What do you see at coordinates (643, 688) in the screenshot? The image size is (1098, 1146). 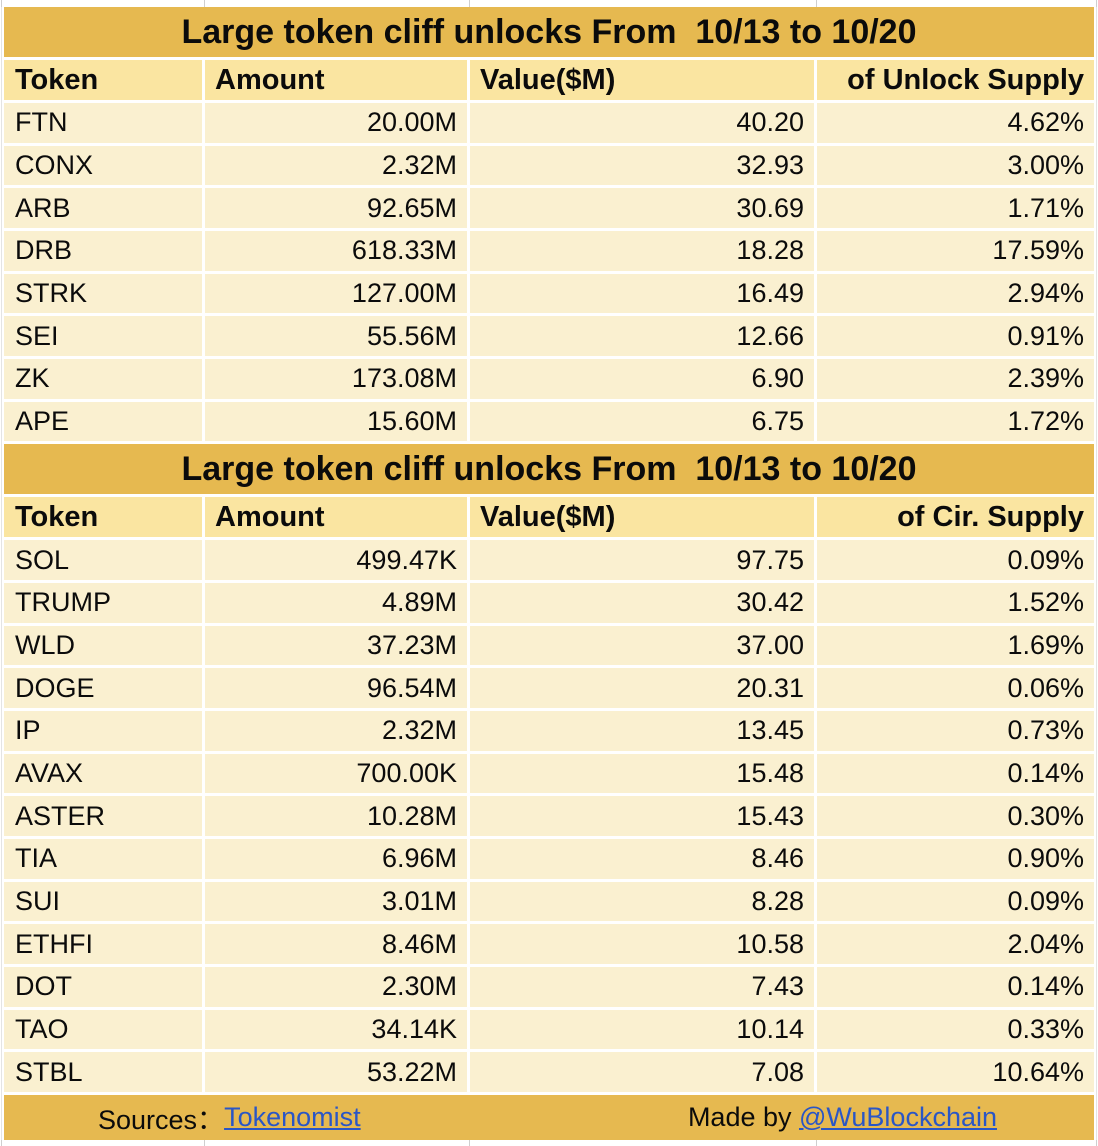 I see `value-cell: 20.31` at bounding box center [643, 688].